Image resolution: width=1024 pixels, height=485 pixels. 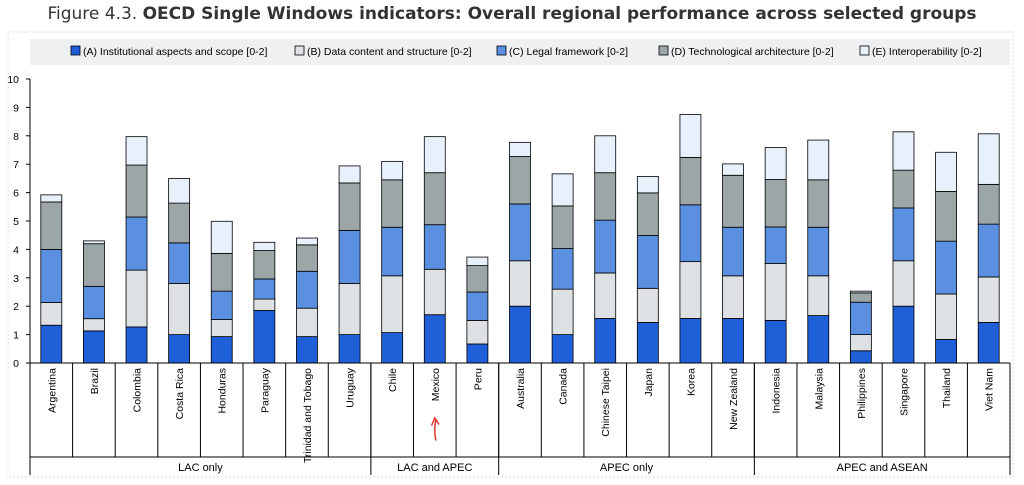 What do you see at coordinates (606, 402) in the screenshot?
I see `x-tick-label: Chinese Taipei` at bounding box center [606, 402].